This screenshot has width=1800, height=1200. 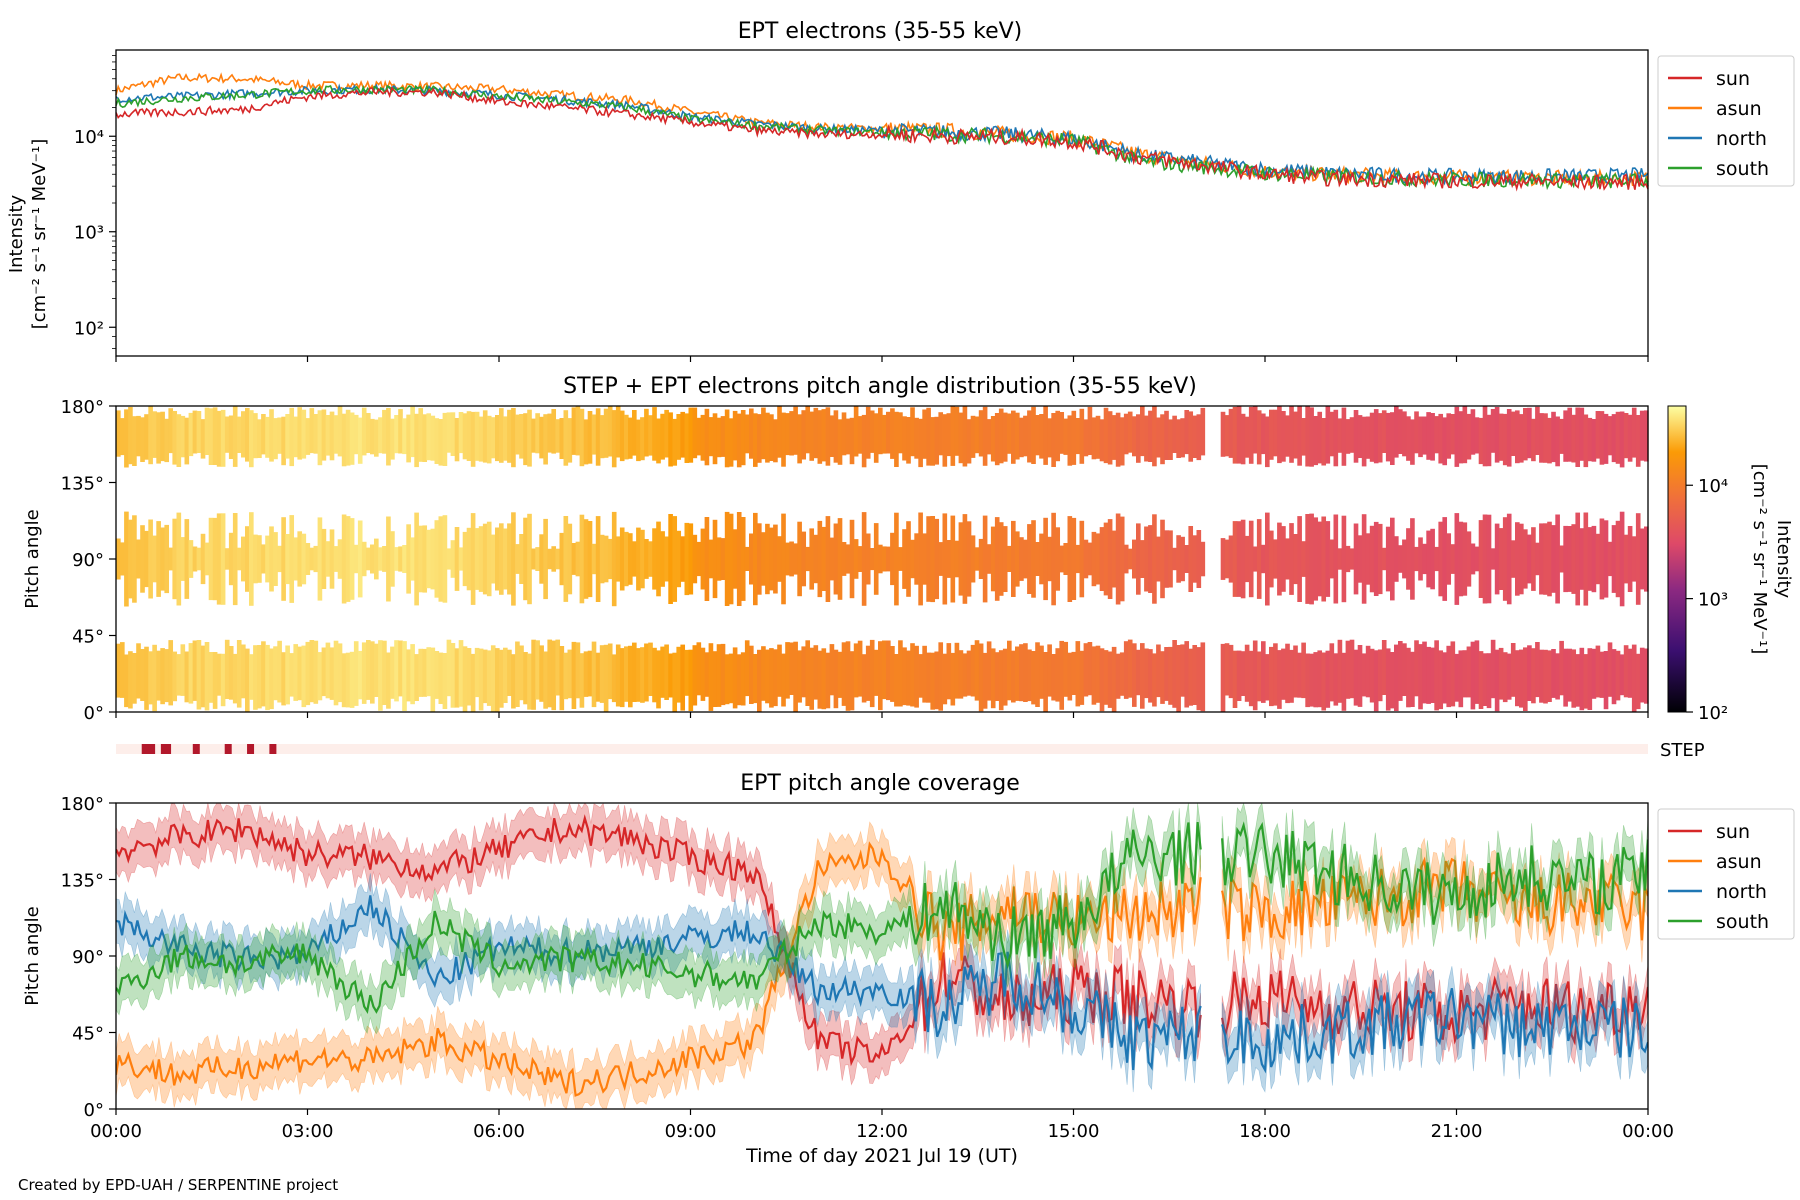 I want to click on x-tick-label: 12:00, so click(x=882, y=1131).